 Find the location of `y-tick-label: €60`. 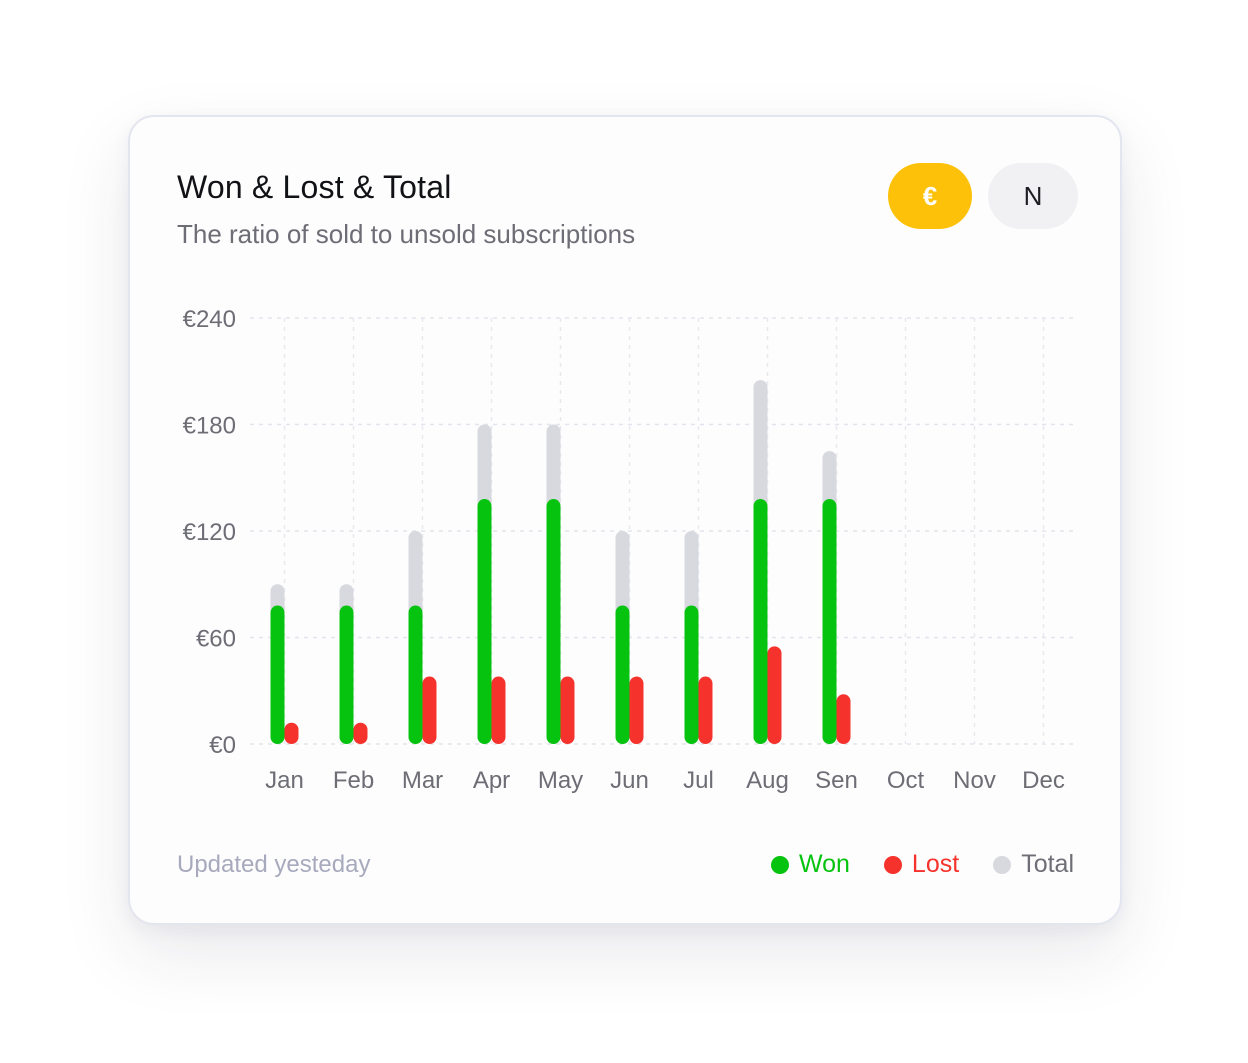

y-tick-label: €60 is located at coordinates (216, 639).